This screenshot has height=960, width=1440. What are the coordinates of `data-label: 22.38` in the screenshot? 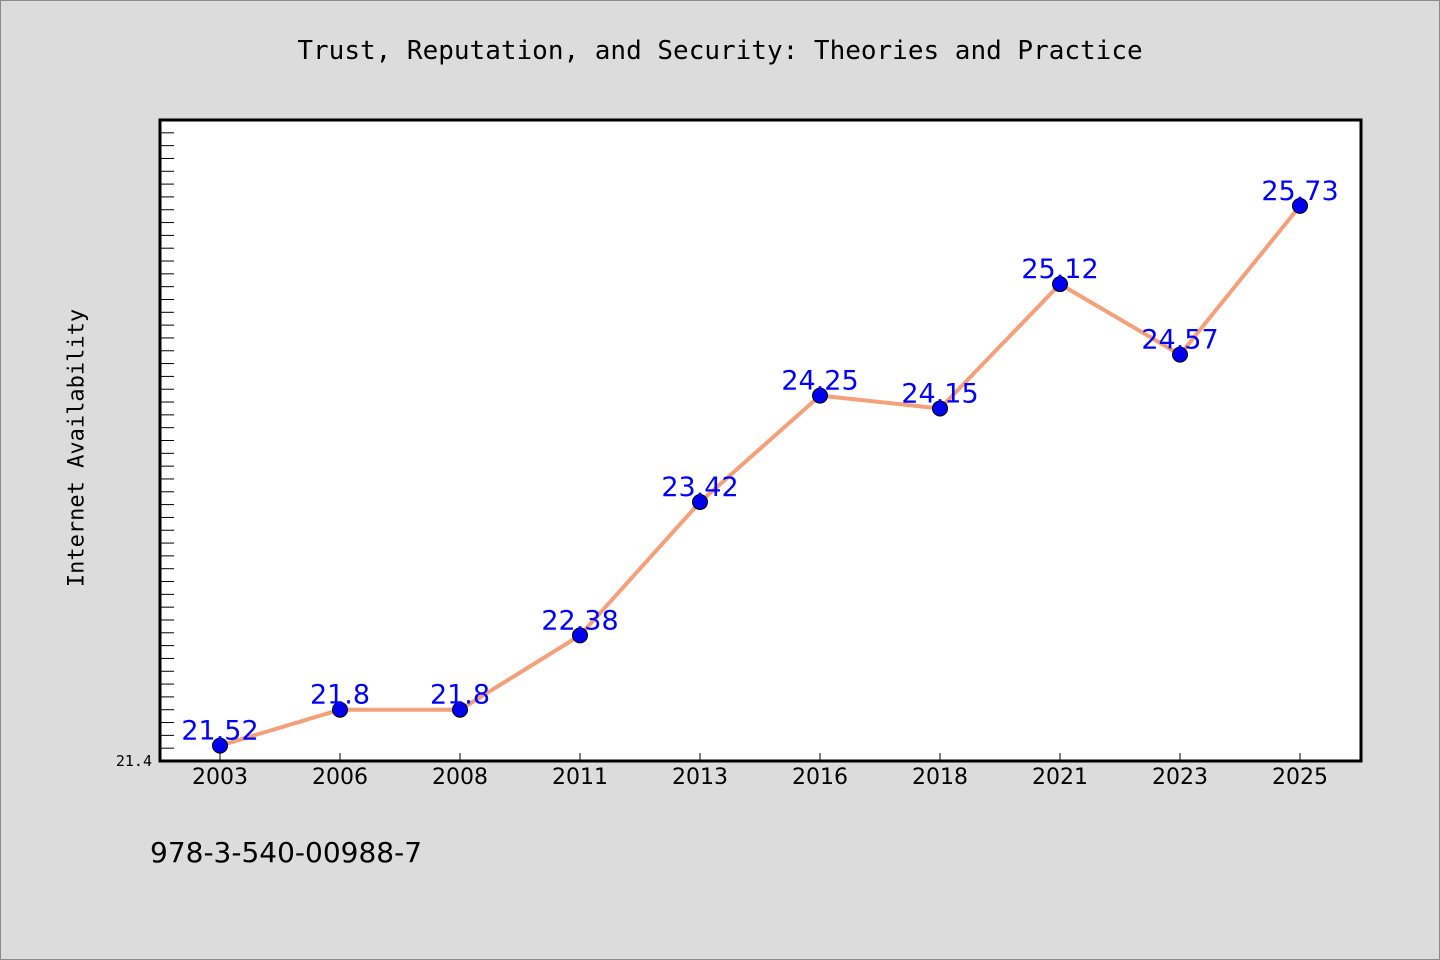 It's located at (579, 620).